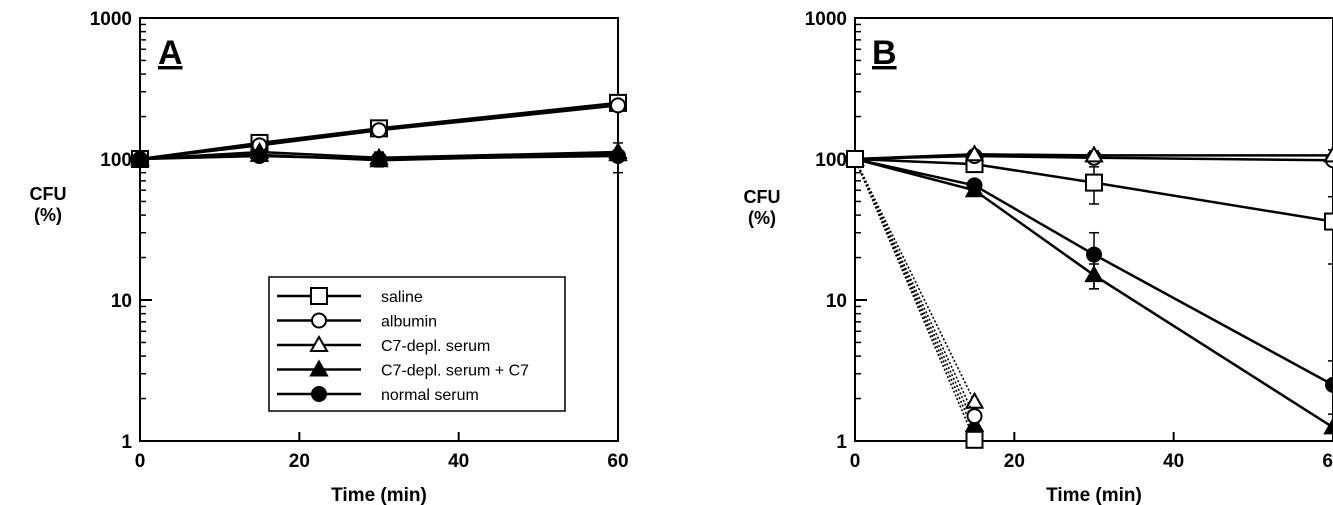 This screenshot has height=505, width=1333. Describe the element at coordinates (357, 321) in the screenshot. I see `legend-entry: albumin` at that location.